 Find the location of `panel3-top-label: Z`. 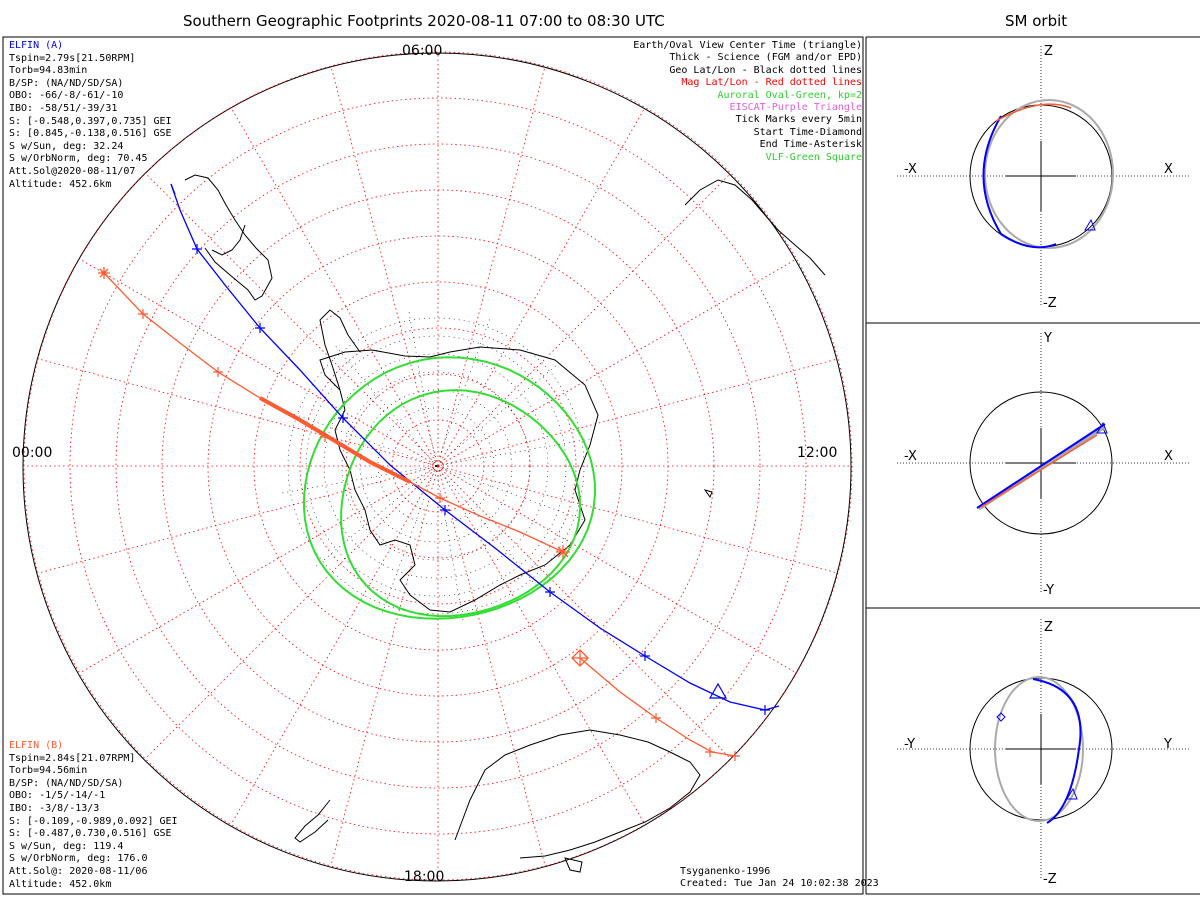

panel3-top-label: Z is located at coordinates (1048, 627).